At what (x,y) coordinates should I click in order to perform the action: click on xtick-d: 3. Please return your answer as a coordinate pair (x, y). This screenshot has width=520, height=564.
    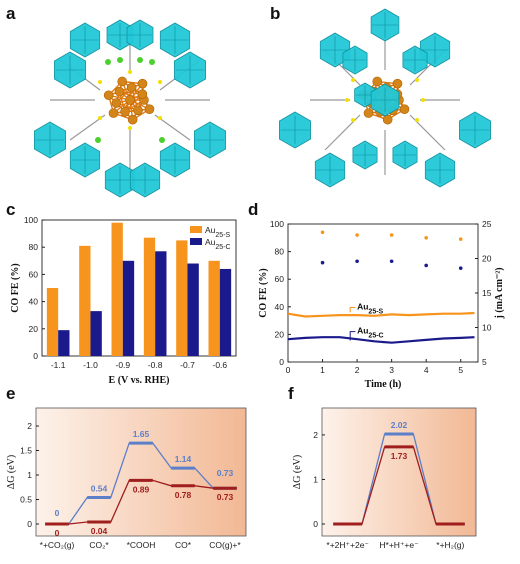
    Looking at the image, I should click on (391, 370).